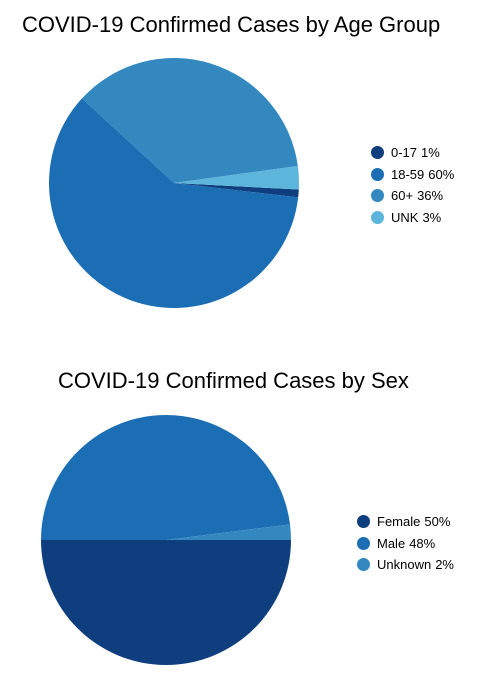 The image size is (477, 675). Describe the element at coordinates (432, 217) in the screenshot. I see `legend-percent: 3%` at that location.